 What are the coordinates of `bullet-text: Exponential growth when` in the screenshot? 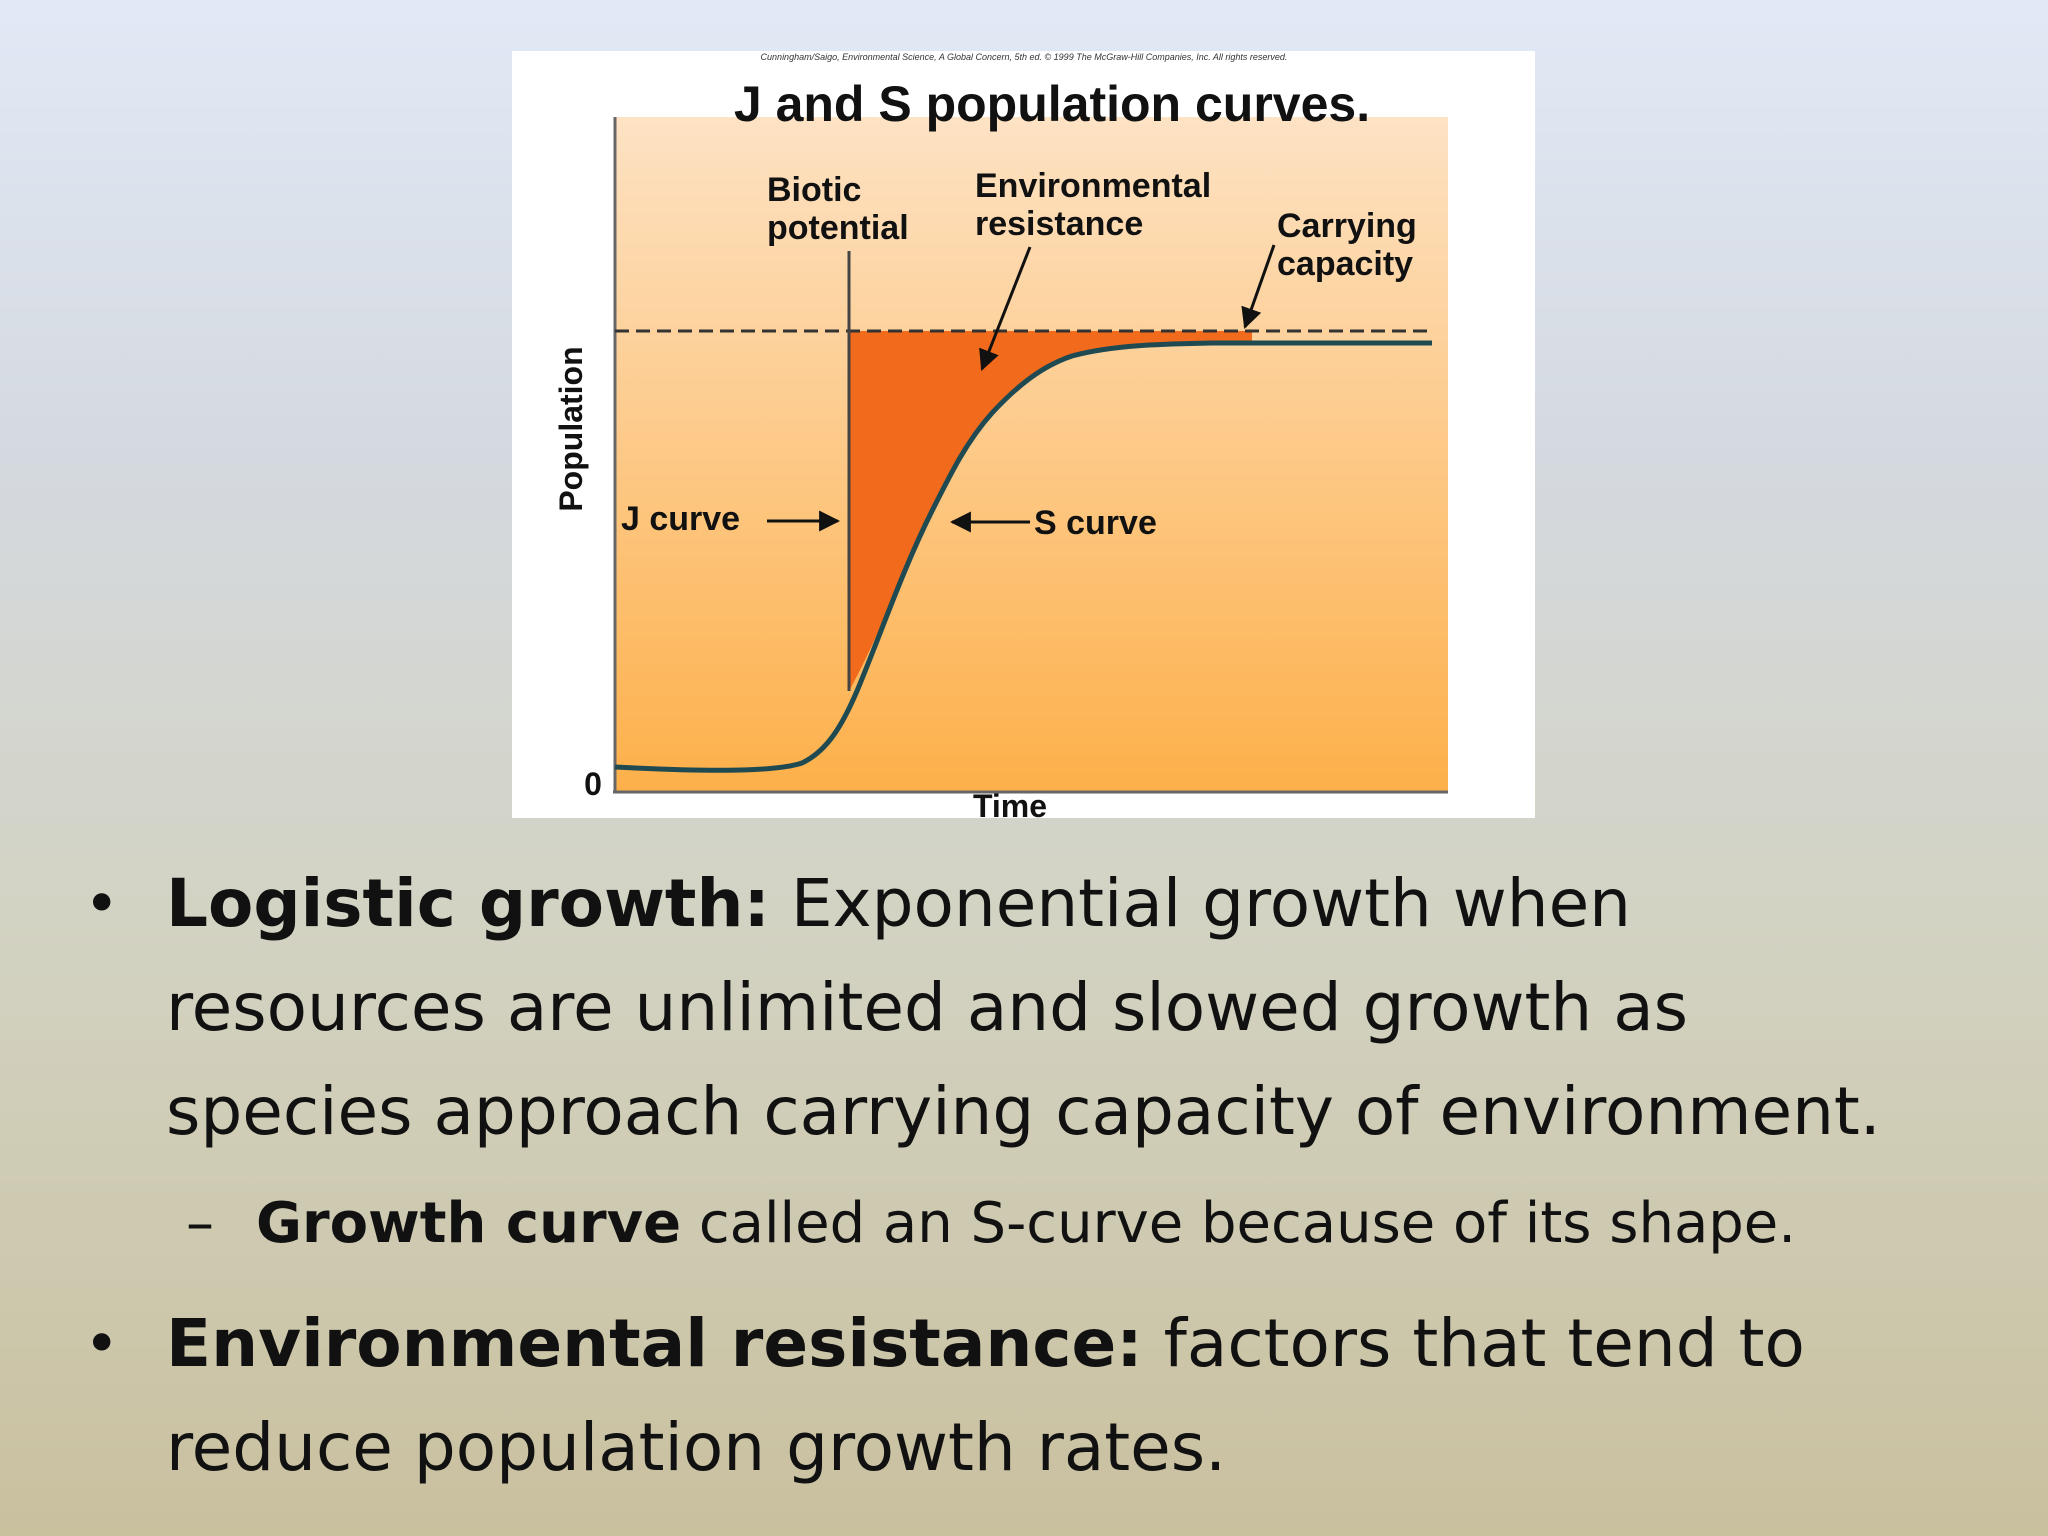 It's located at (1200, 903).